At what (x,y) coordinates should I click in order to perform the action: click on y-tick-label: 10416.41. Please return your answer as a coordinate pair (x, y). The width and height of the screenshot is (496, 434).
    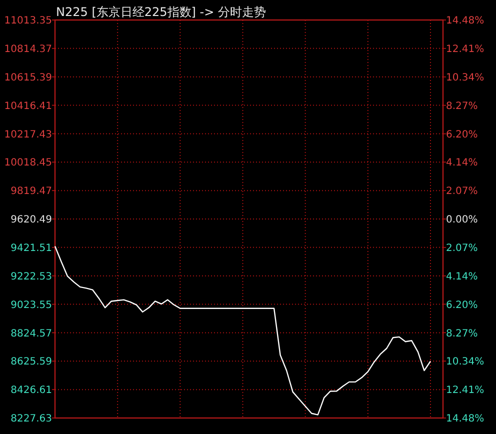
    Looking at the image, I should click on (28, 106).